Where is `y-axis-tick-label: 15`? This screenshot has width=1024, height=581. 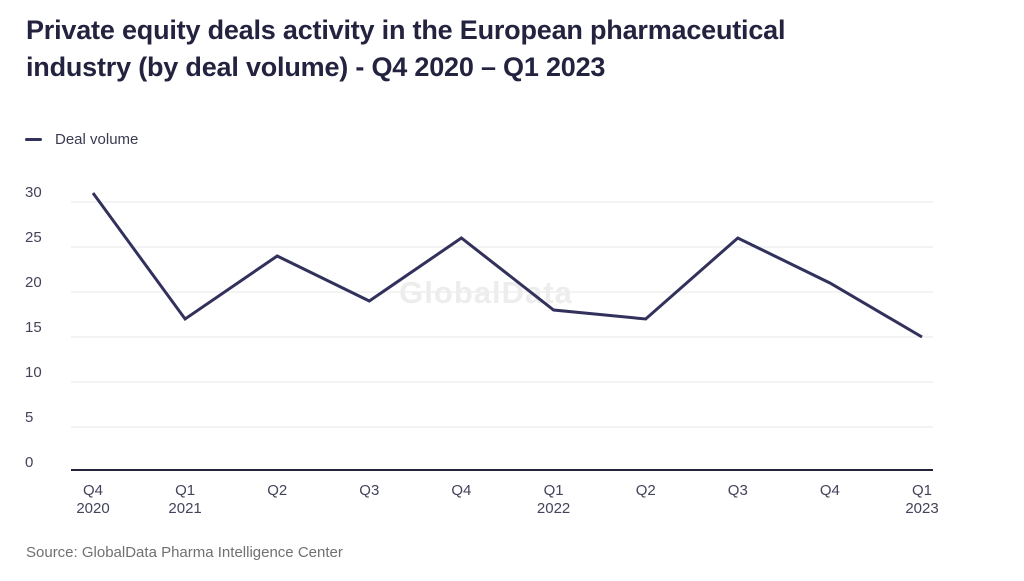
y-axis-tick-label: 15 is located at coordinates (33, 327).